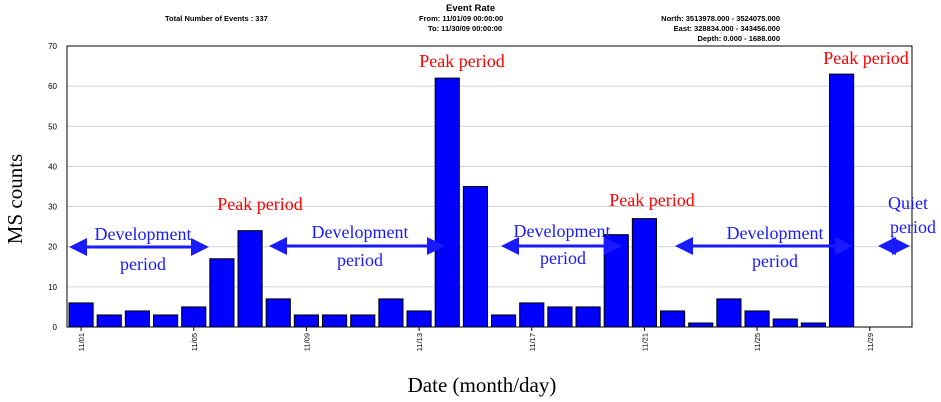  Describe the element at coordinates (52, 287) in the screenshot. I see `y-tick-label: 10` at that location.